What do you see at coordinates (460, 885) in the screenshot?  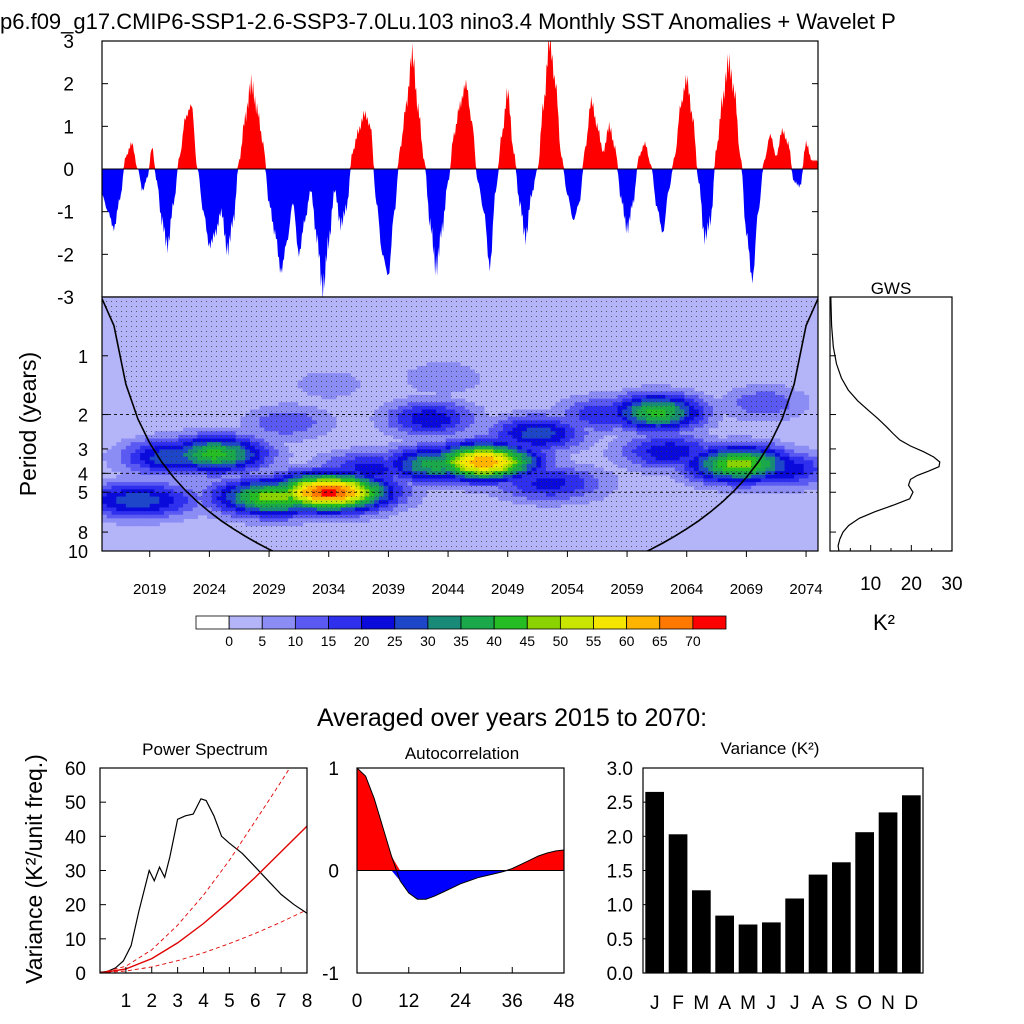 I see `negative-autocorrelation-area` at bounding box center [460, 885].